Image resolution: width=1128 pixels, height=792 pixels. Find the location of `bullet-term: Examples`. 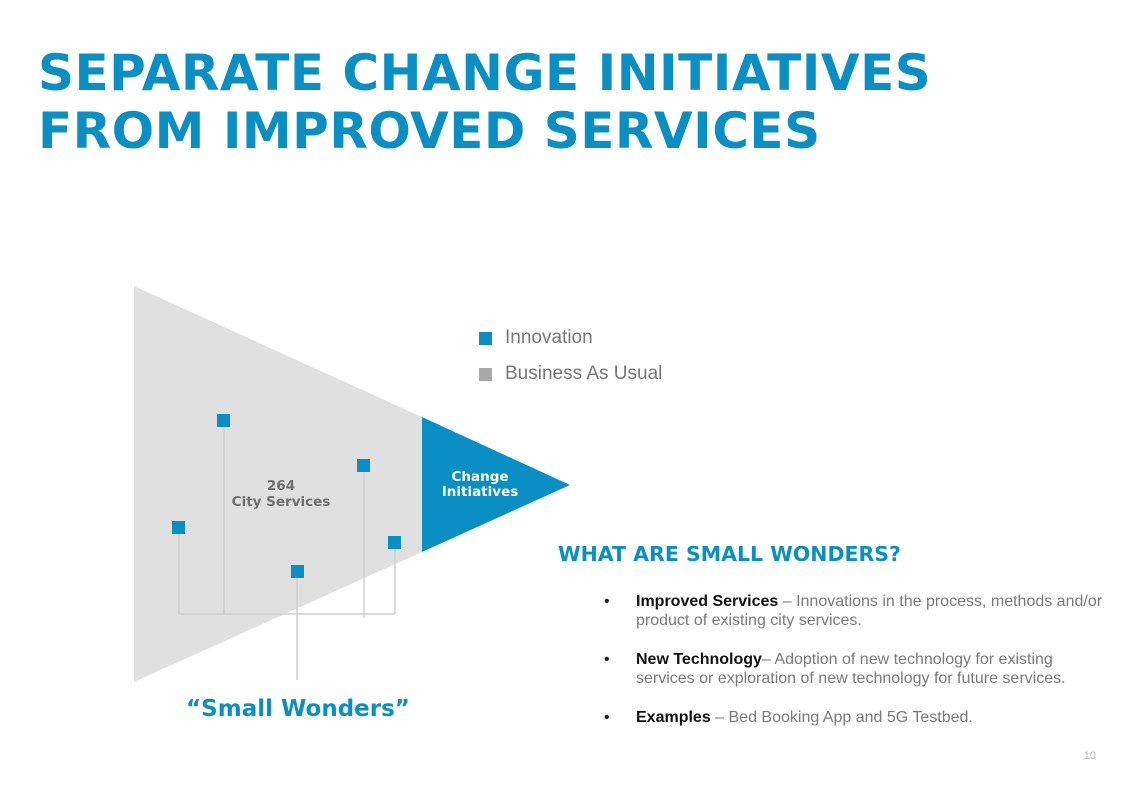

bullet-term: Examples is located at coordinates (673, 717).